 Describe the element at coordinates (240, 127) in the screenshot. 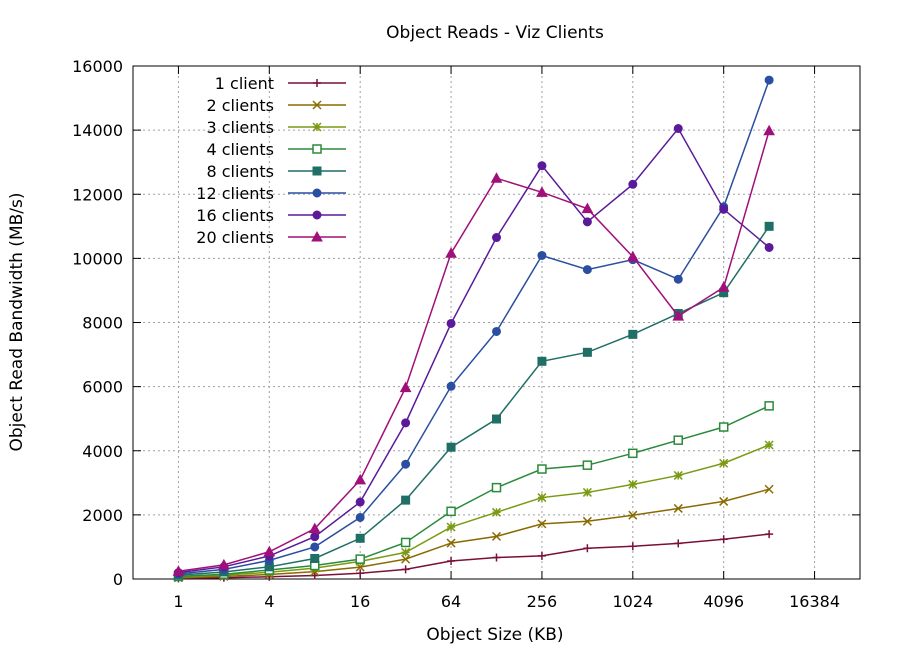

I see `legend-label: 3 clients` at that location.